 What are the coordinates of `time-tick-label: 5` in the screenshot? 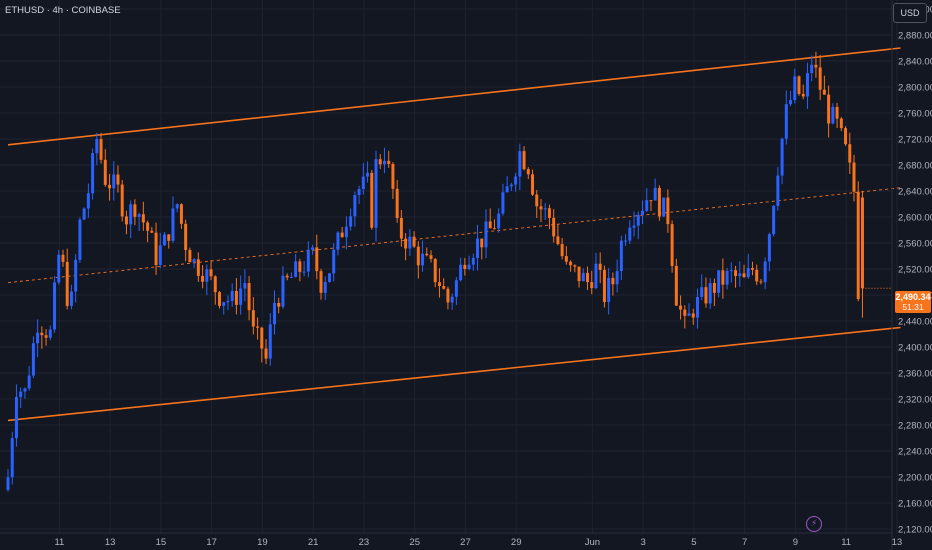 It's located at (693, 542).